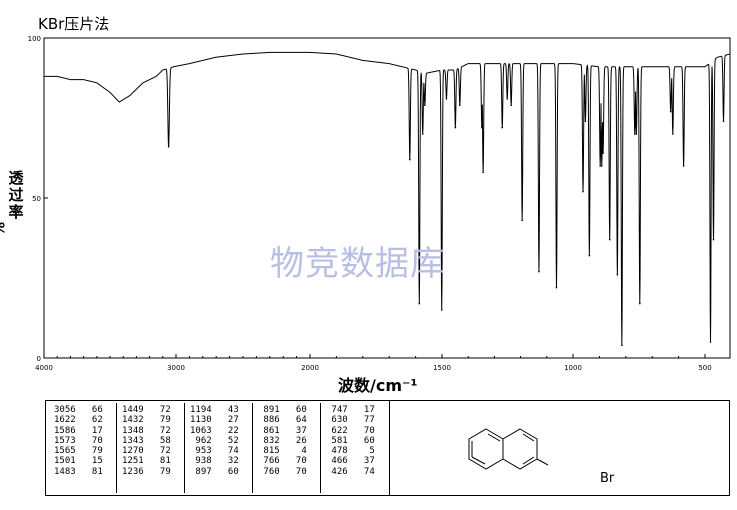 The image size is (737, 510). What do you see at coordinates (214, 471) in the screenshot?
I see `peak-table-row: 897 60` at bounding box center [214, 471].